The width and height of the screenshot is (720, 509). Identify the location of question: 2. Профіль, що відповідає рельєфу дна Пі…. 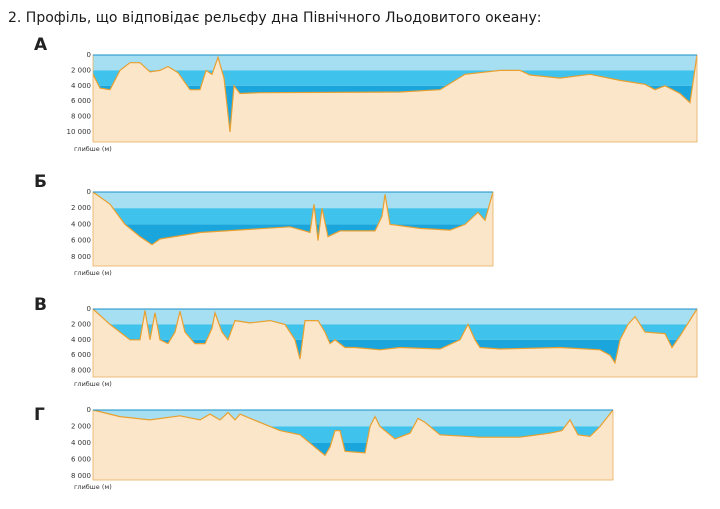
(274, 18).